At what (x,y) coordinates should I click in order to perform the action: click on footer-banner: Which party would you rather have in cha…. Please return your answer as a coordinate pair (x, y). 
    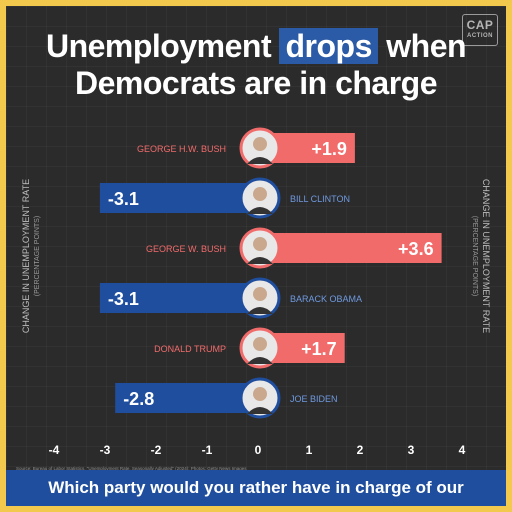
    Looking at the image, I should click on (256, 488).